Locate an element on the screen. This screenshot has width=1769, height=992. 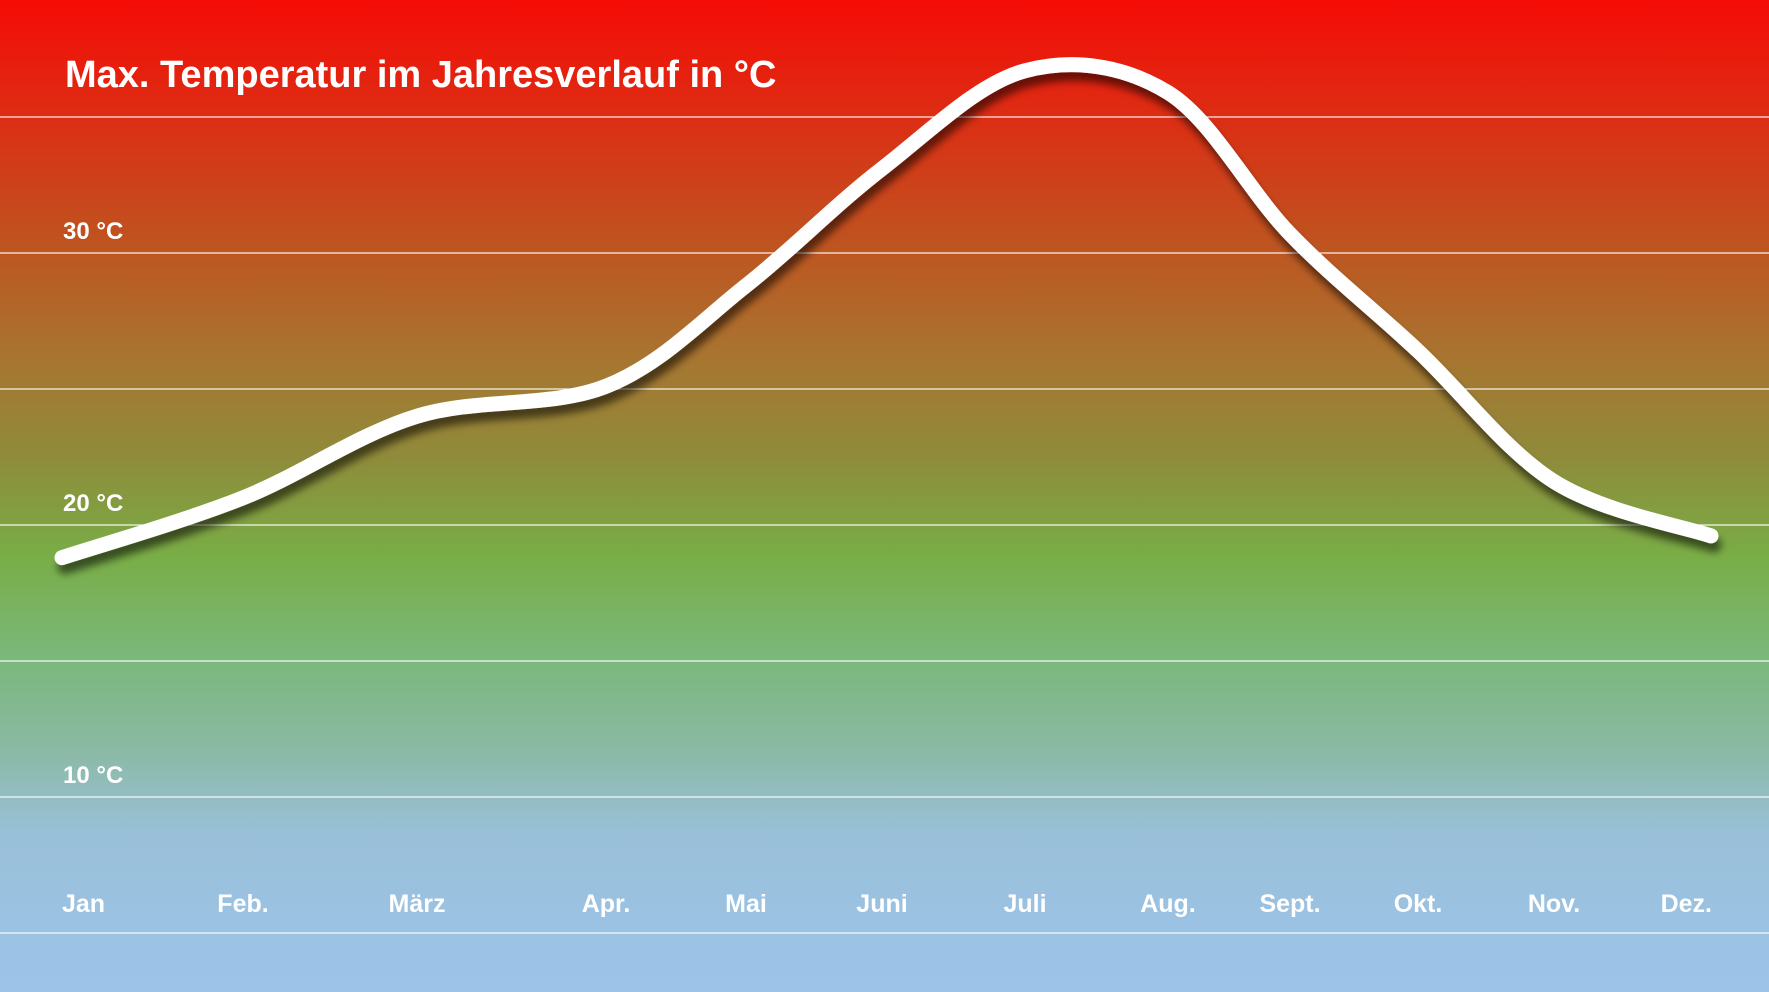
y-tick-label: 20 °C is located at coordinates (93, 503).